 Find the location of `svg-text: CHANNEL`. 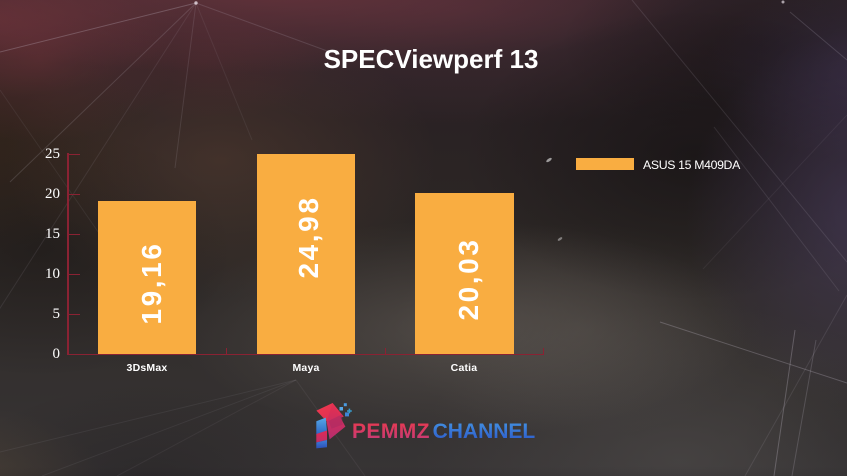

svg-text: CHANNEL is located at coordinates (484, 431).